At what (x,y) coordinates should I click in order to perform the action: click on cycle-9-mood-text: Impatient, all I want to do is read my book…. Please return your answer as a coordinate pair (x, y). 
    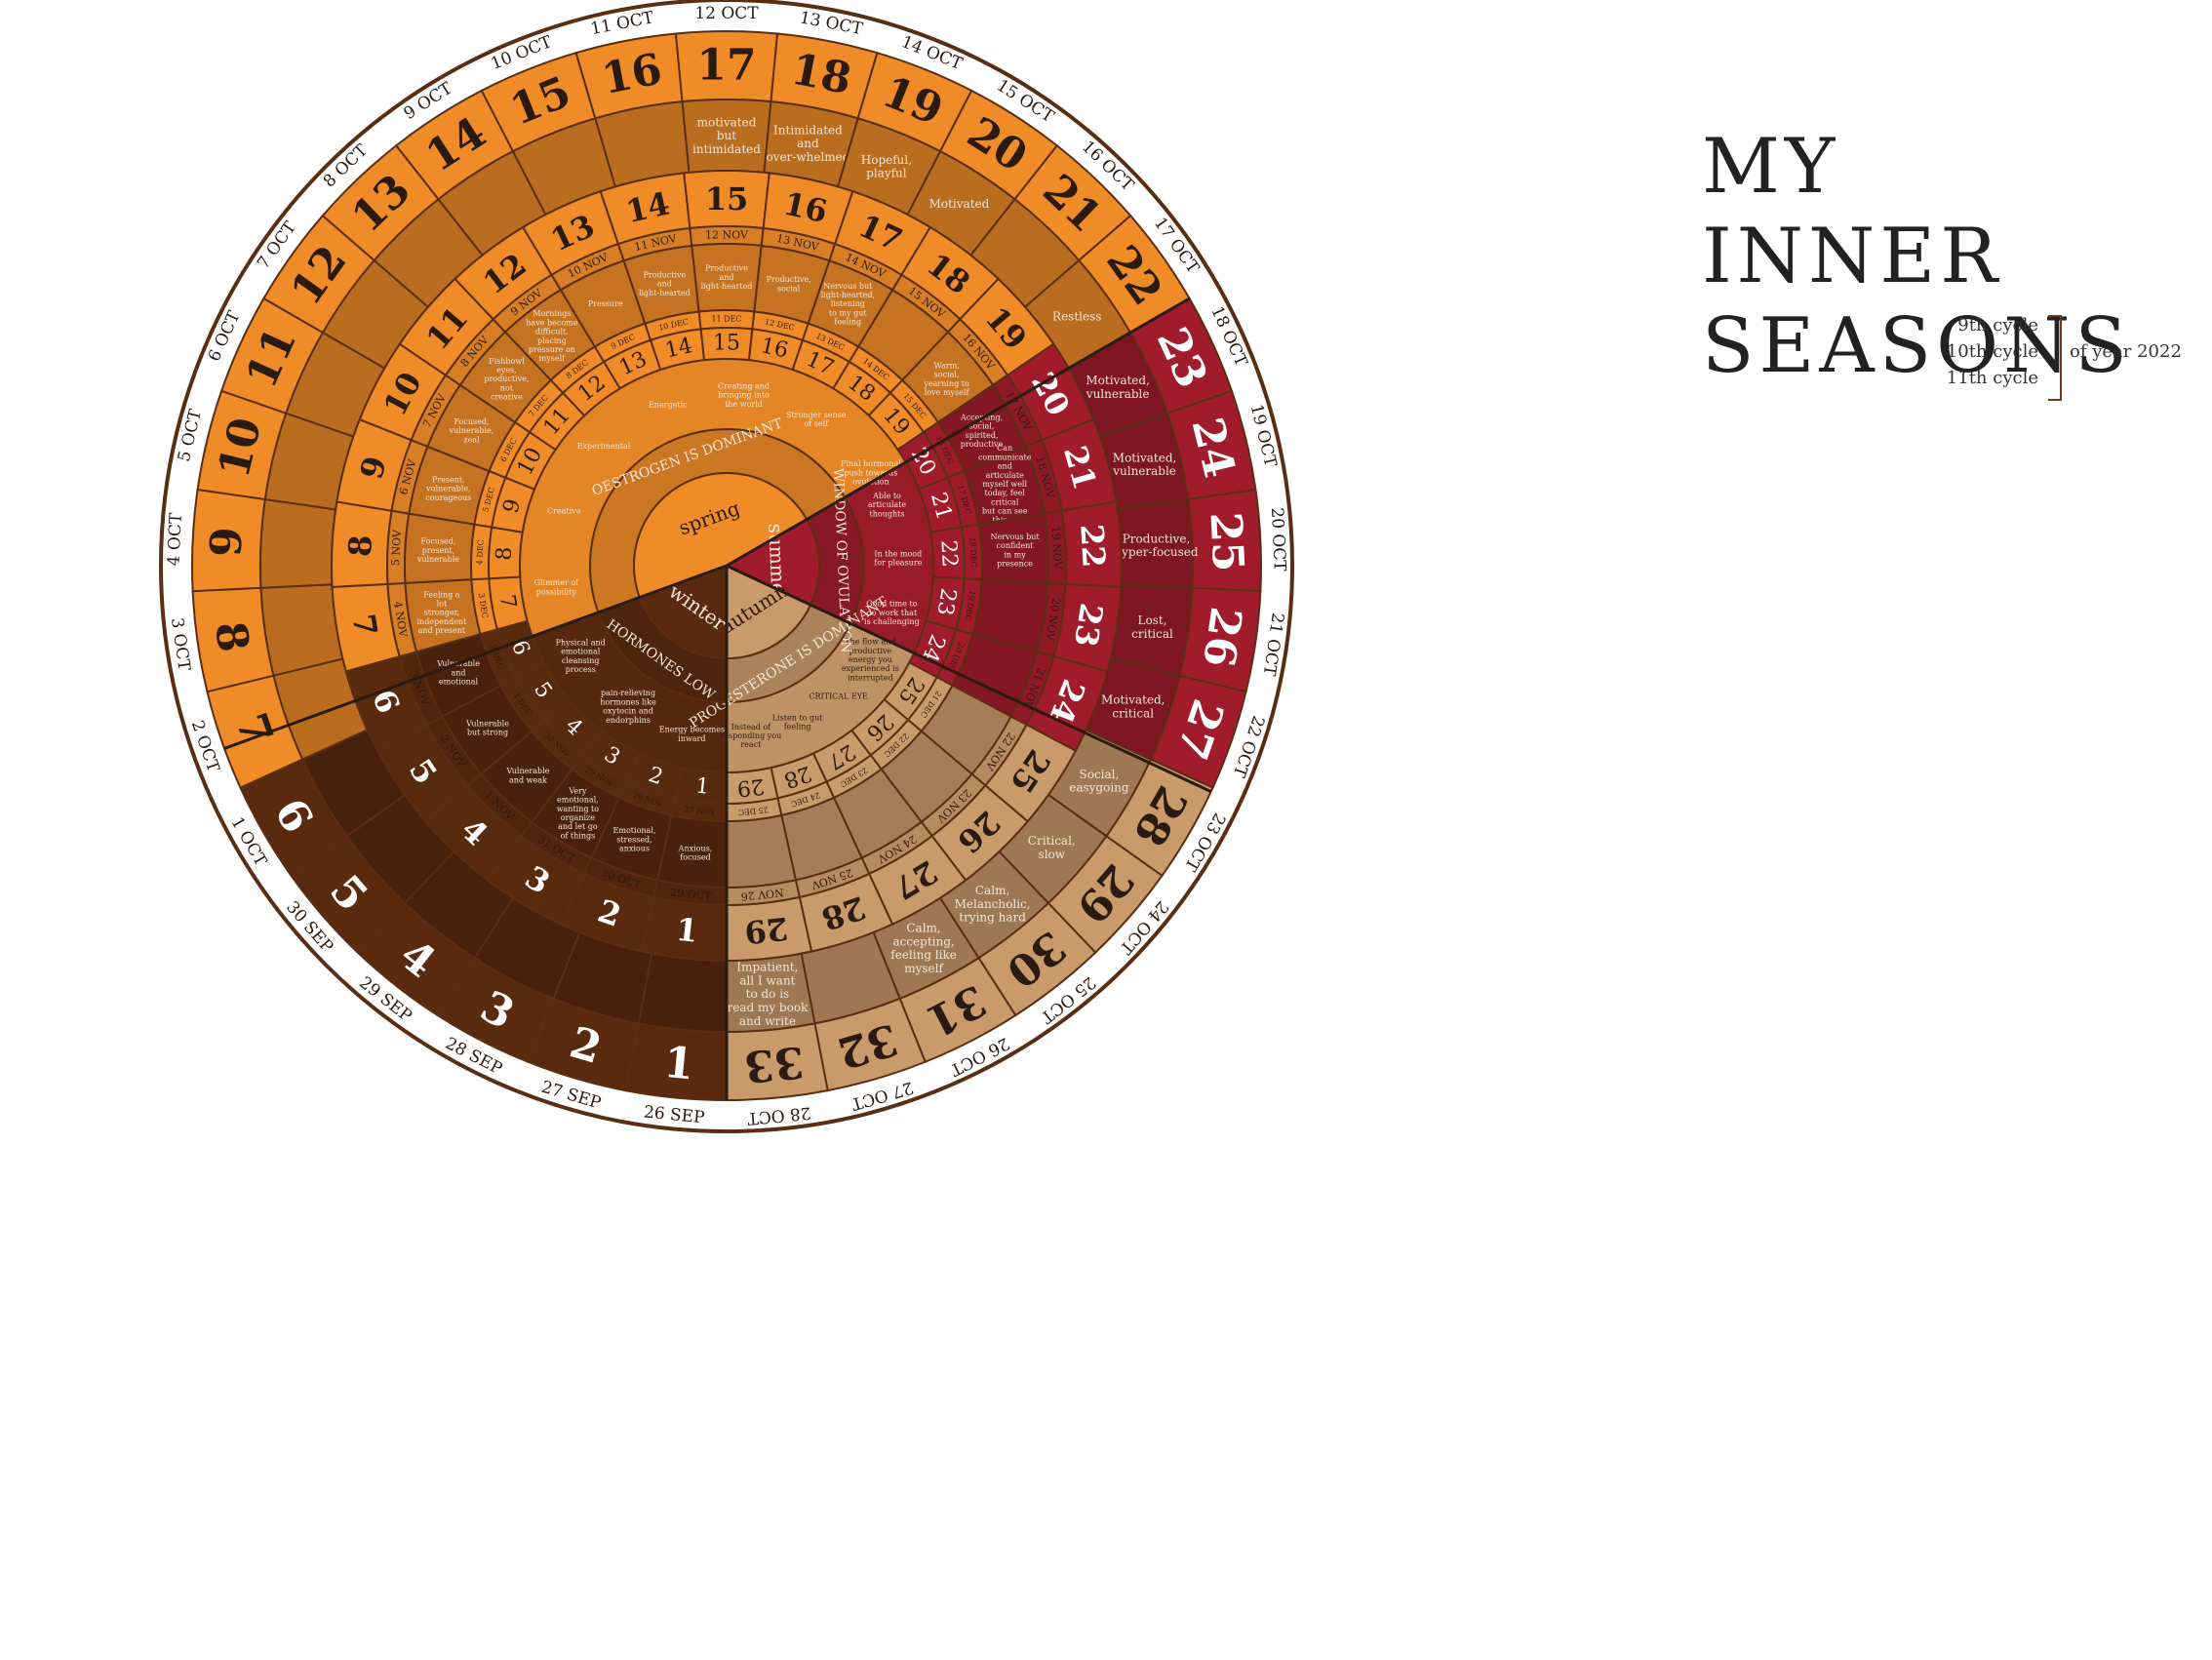
    Looking at the image, I should click on (768, 994).